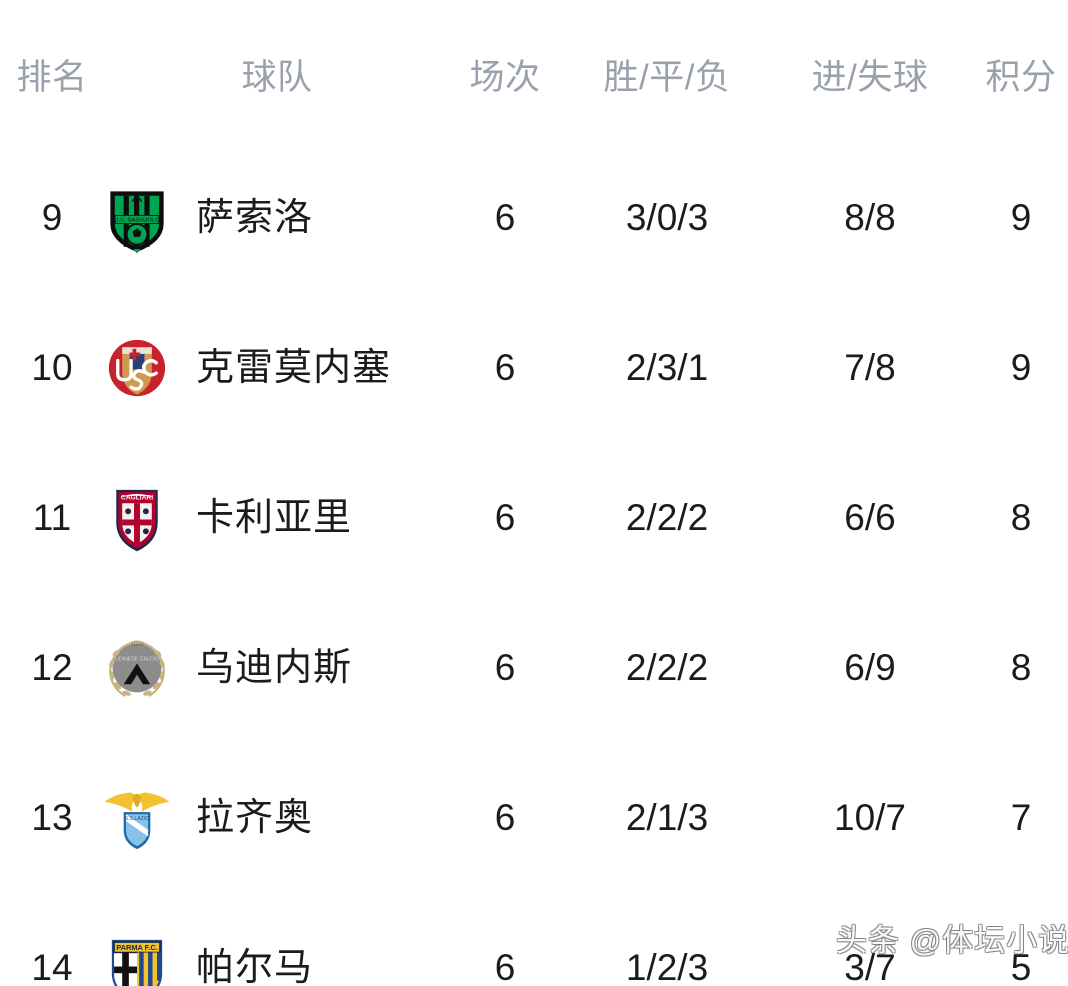 This screenshot has width=1068, height=986. What do you see at coordinates (255, 966) in the screenshot?
I see `team-name: 帕尔马` at bounding box center [255, 966].